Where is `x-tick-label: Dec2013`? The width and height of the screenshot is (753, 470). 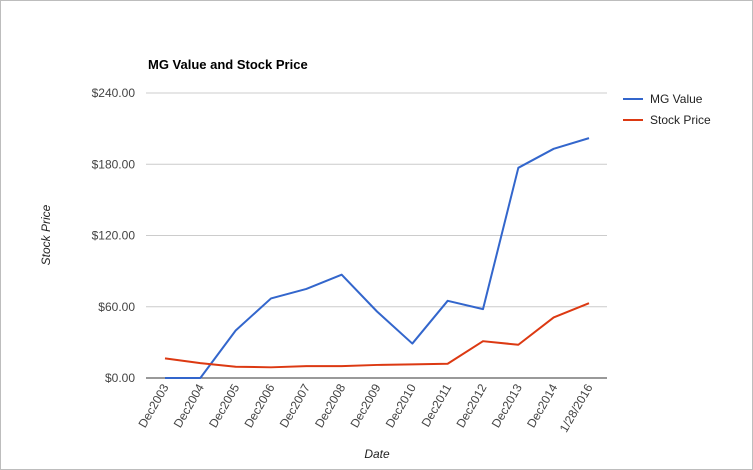
x-tick-label: Dec2013 is located at coordinates (507, 405).